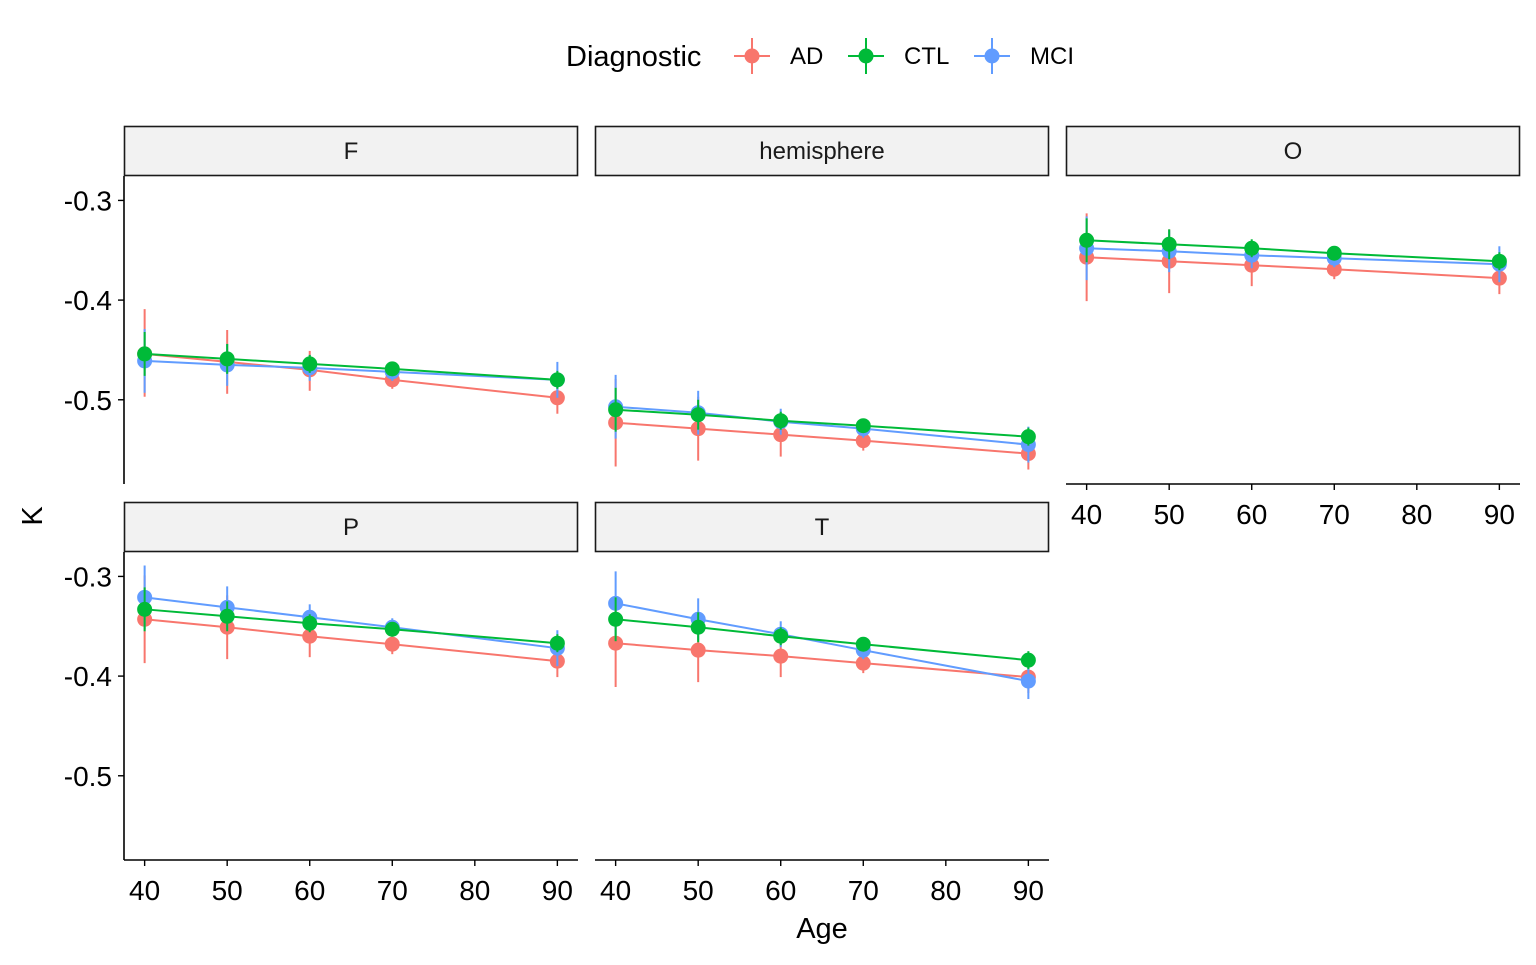  Describe the element at coordinates (1052, 56) in the screenshot. I see `legend-label: MCI` at that location.